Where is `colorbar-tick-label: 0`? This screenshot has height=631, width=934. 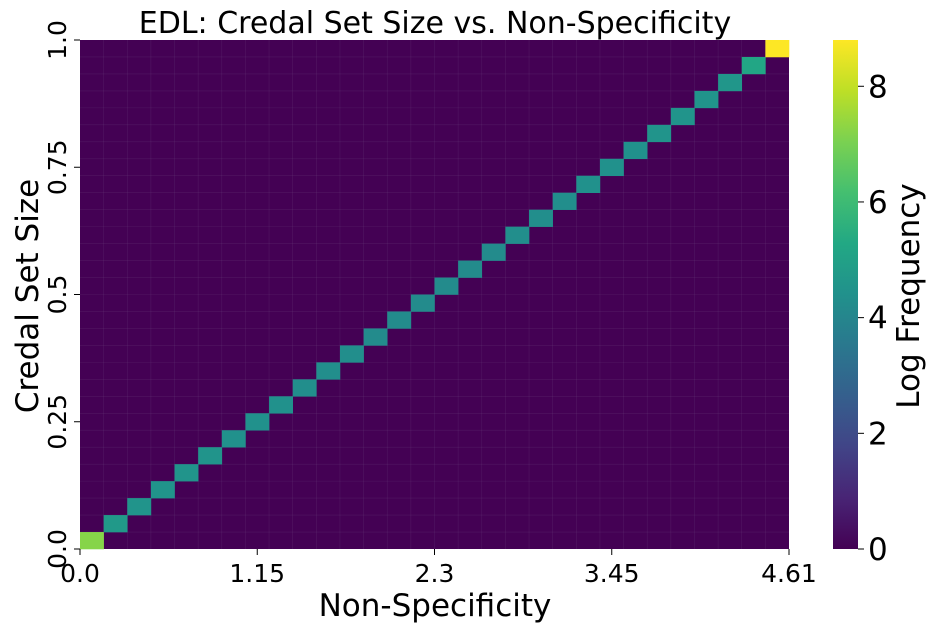
colorbar-tick-label: 0 is located at coordinates (878, 550).